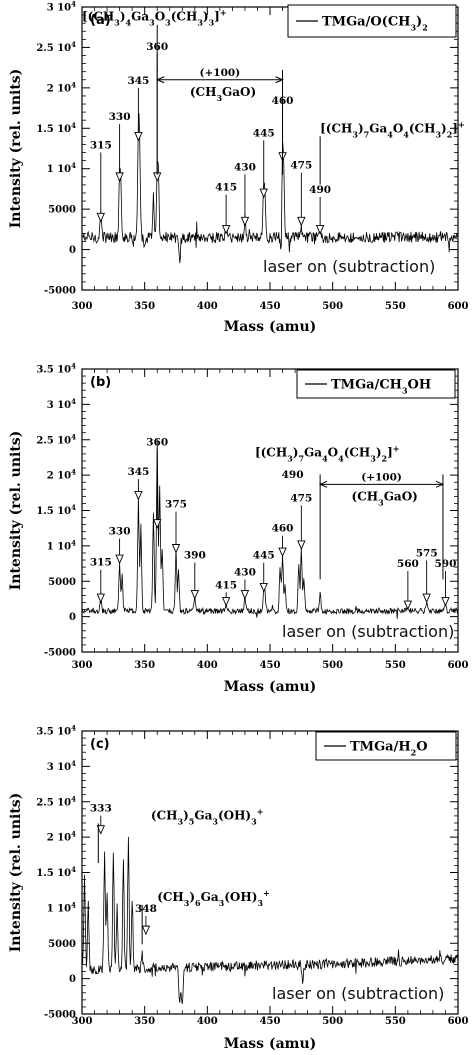  Describe the element at coordinates (427, 553) in the screenshot. I see `peak-mass-label: 575` at that location.